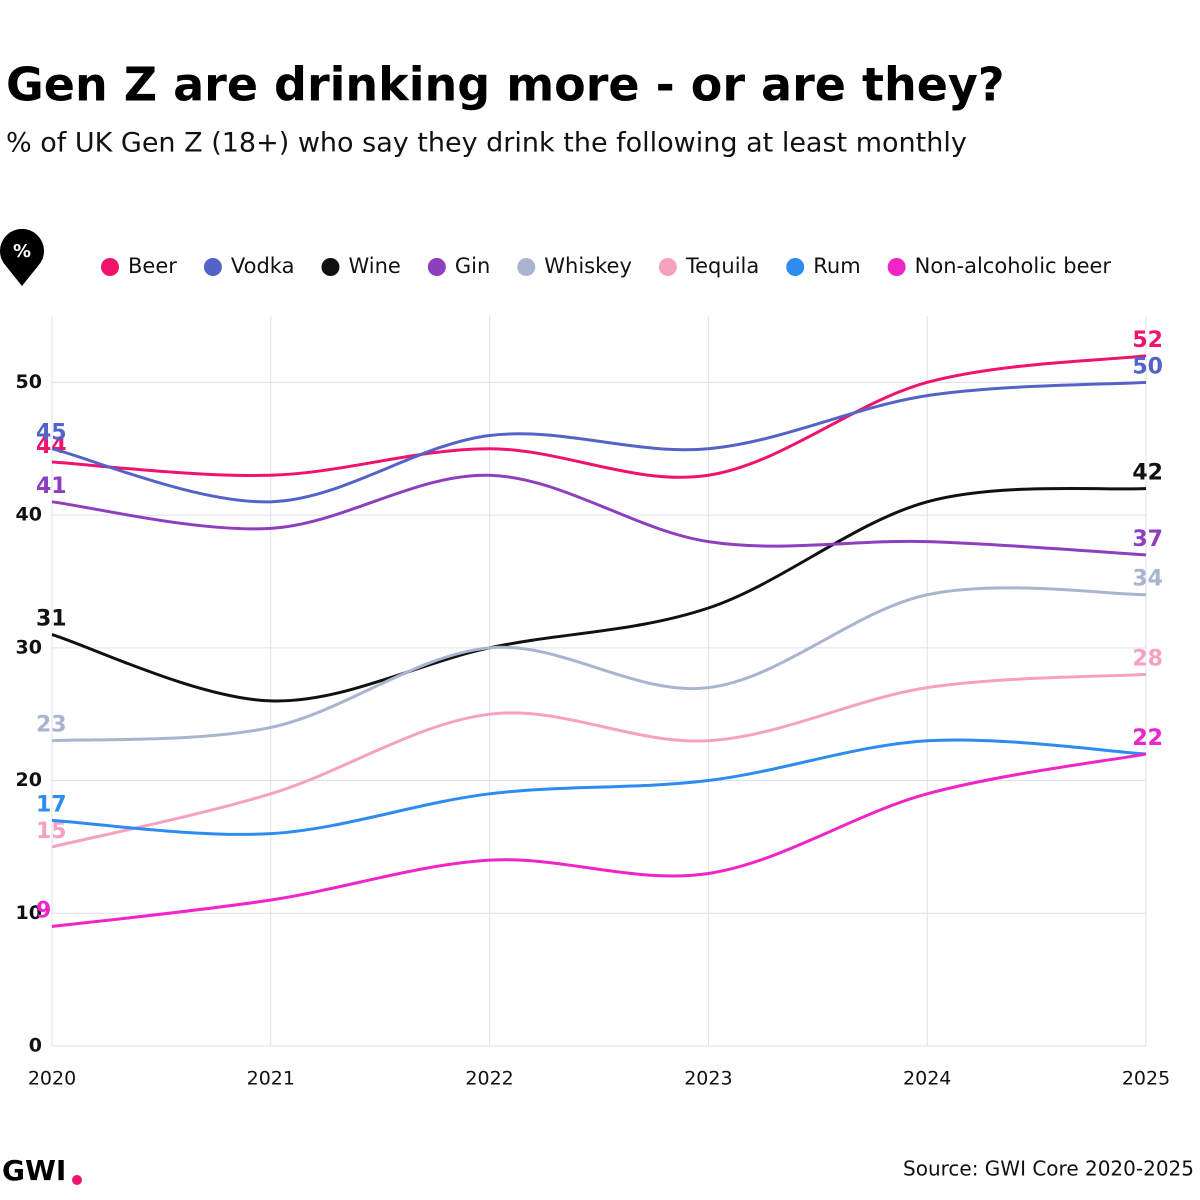 Image resolution: width=1200 pixels, height=1200 pixels. Describe the element at coordinates (489, 1079) in the screenshot. I see `x-tick-label: 2022` at that location.